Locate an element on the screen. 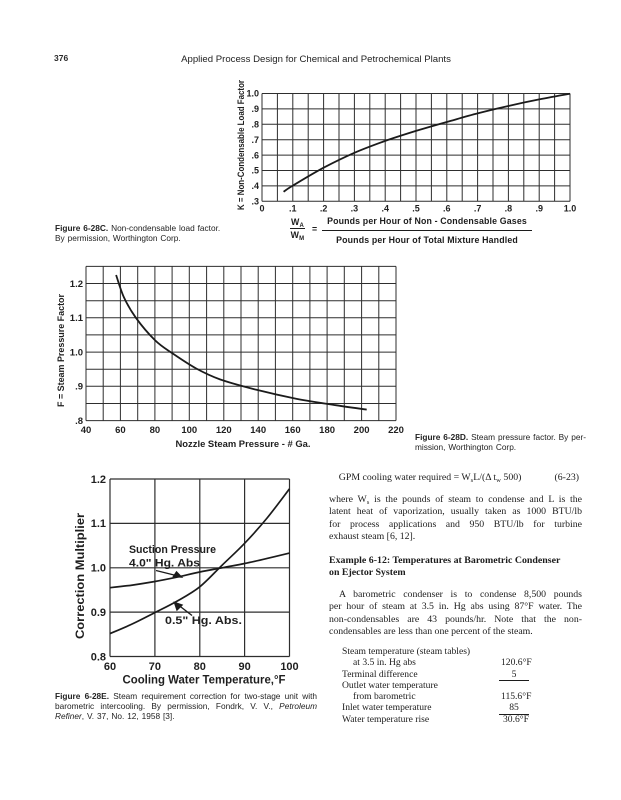 The width and height of the screenshot is (621, 800). svg-text: 90 is located at coordinates (244, 667).